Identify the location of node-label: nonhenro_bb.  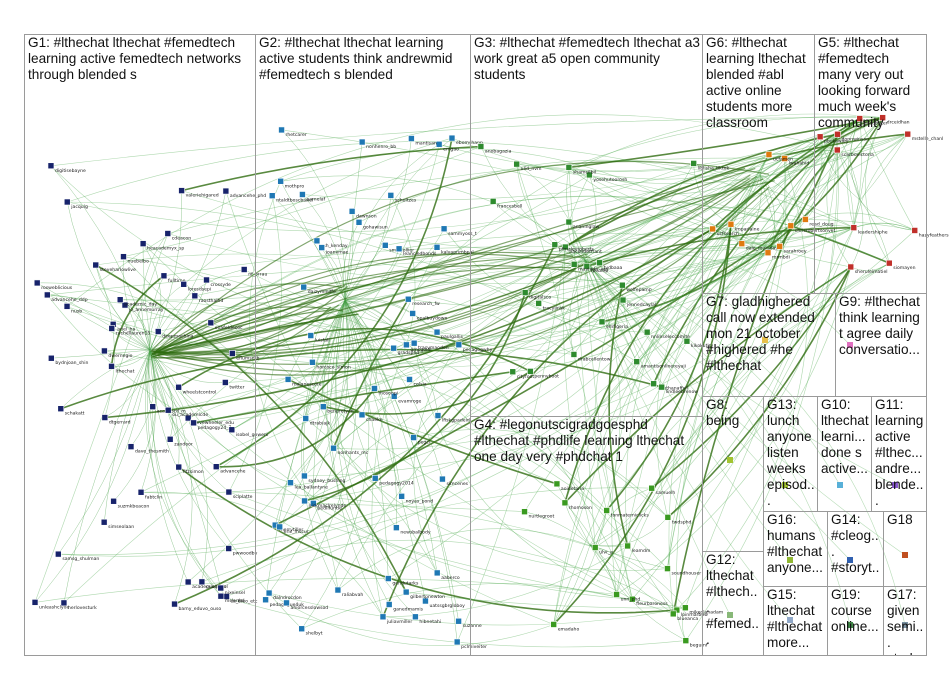
(381, 147).